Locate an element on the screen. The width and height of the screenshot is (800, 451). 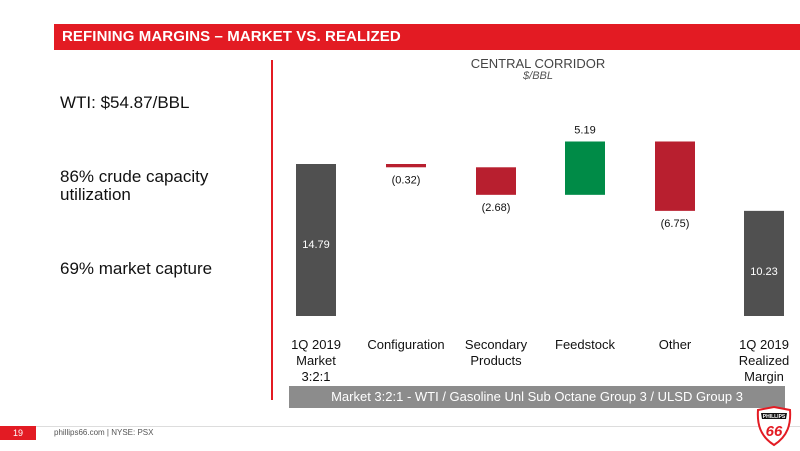
chart-unit: $/BBL is located at coordinates (538, 76).